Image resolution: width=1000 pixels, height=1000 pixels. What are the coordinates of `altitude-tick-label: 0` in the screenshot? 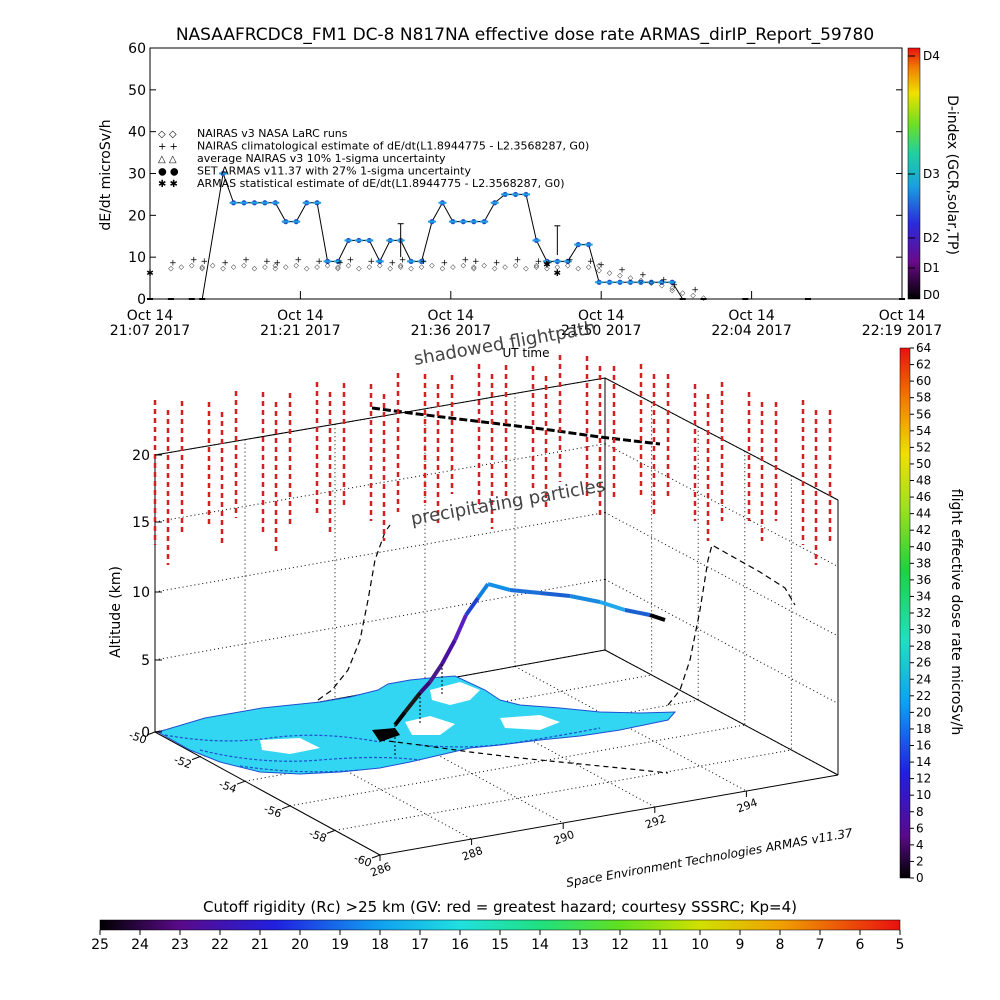 It's located at (145, 733).